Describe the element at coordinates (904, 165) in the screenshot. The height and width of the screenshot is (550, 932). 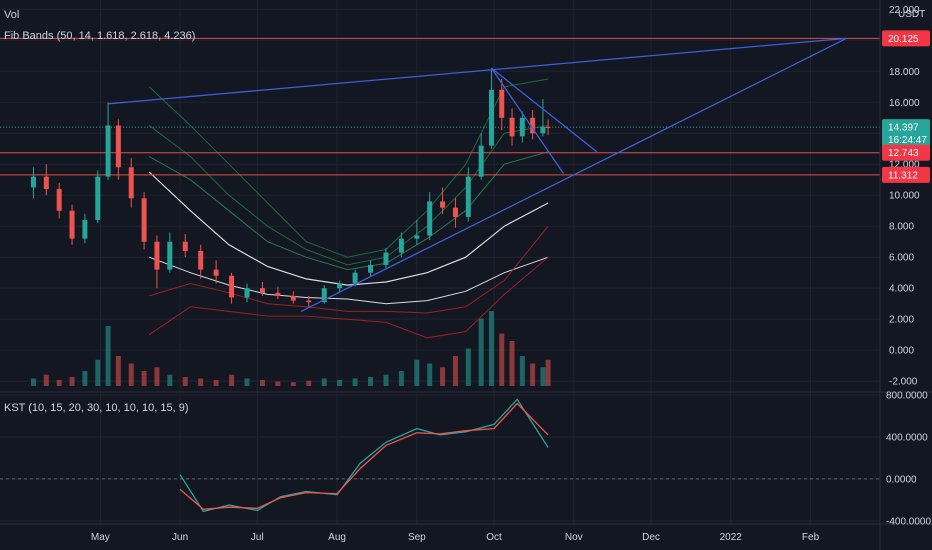
I see `price-tick-label: 12.000` at that location.